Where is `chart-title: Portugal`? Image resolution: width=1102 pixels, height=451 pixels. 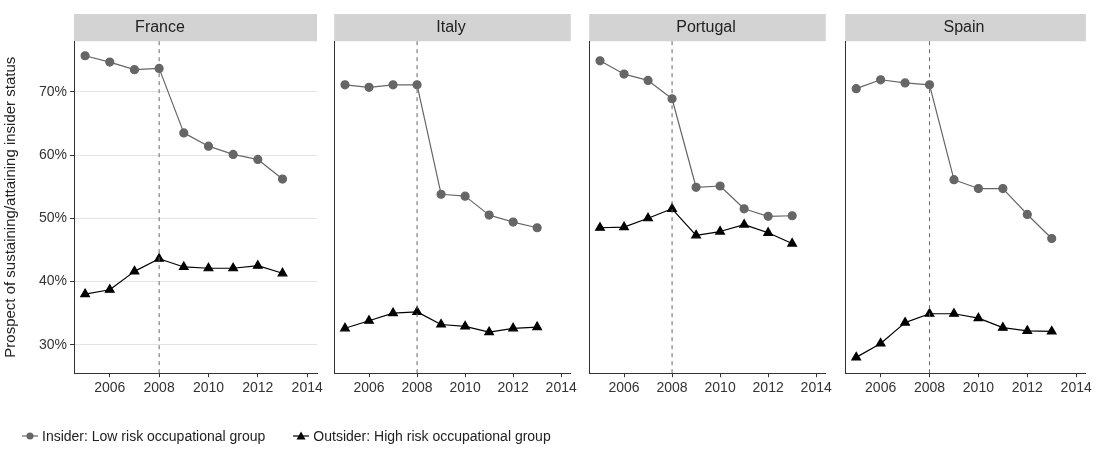
chart-title: Portugal is located at coordinates (706, 27).